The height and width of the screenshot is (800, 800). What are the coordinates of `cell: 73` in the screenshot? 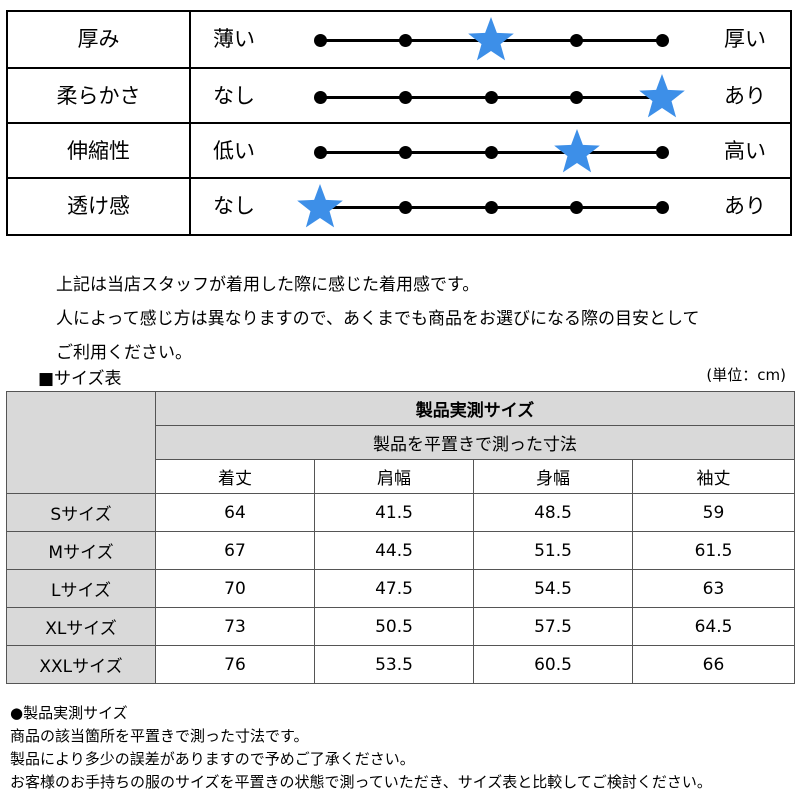 It's located at (235, 627).